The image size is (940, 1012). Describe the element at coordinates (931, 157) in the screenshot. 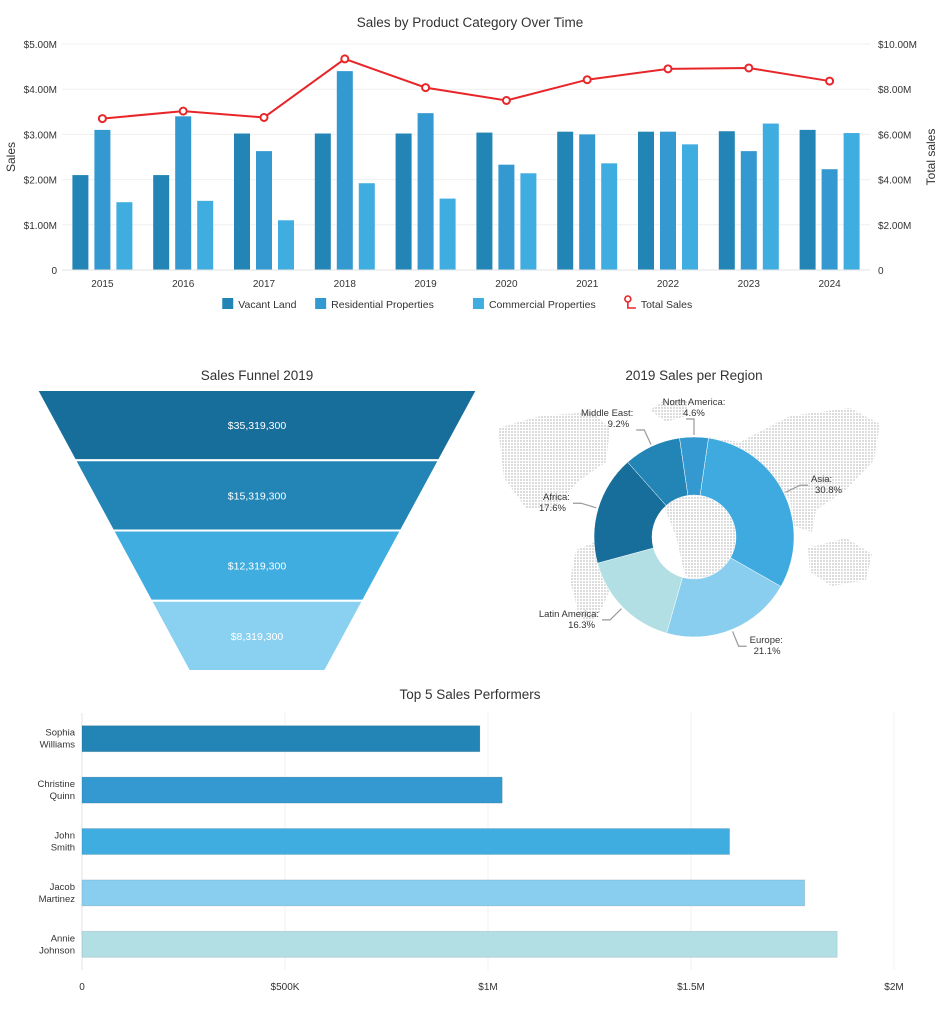

I see `y2-axis-label: Total sales` at that location.